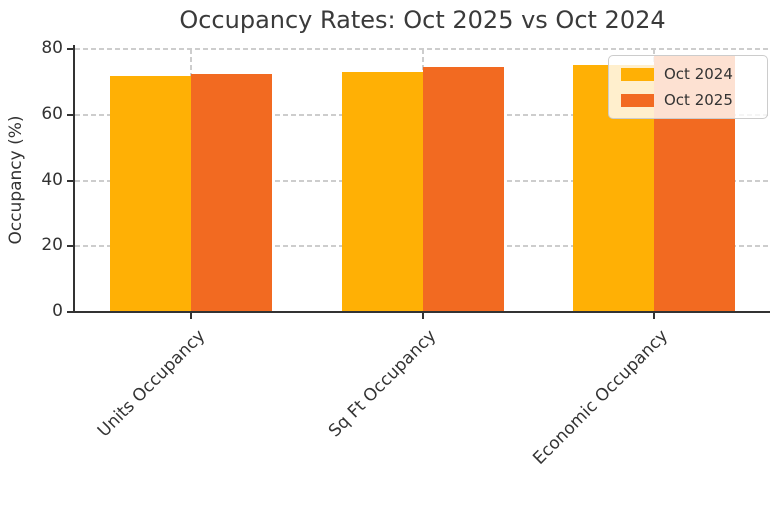 Image resolution: width=780 pixels, height=518 pixels. I want to click on legend-label-oct-2024: Oct 2024, so click(698, 74).